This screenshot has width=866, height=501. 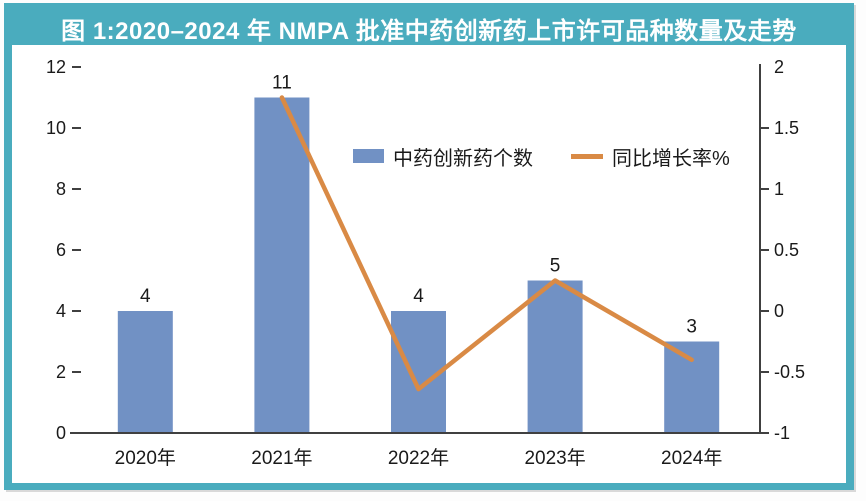 I want to click on bar-value-label: 5, so click(x=555, y=266).